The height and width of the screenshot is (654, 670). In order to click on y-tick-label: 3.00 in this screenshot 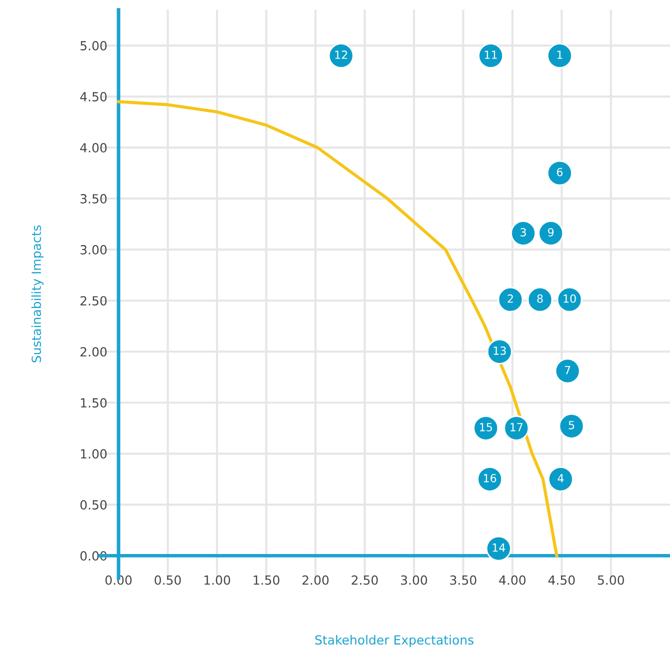, I will do `click(93, 250)`.